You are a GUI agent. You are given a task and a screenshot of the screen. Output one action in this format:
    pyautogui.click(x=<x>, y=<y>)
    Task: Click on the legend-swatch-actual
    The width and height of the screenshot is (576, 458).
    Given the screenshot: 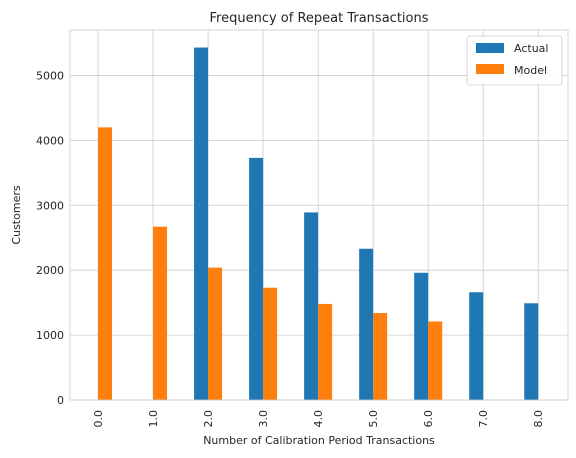 What is the action you would take?
    pyautogui.click(x=490, y=48)
    